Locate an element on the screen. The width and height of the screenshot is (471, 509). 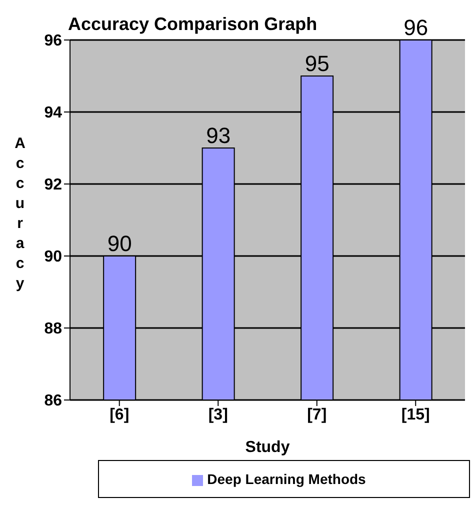
x-tick-label: [6] is located at coordinates (120, 415).